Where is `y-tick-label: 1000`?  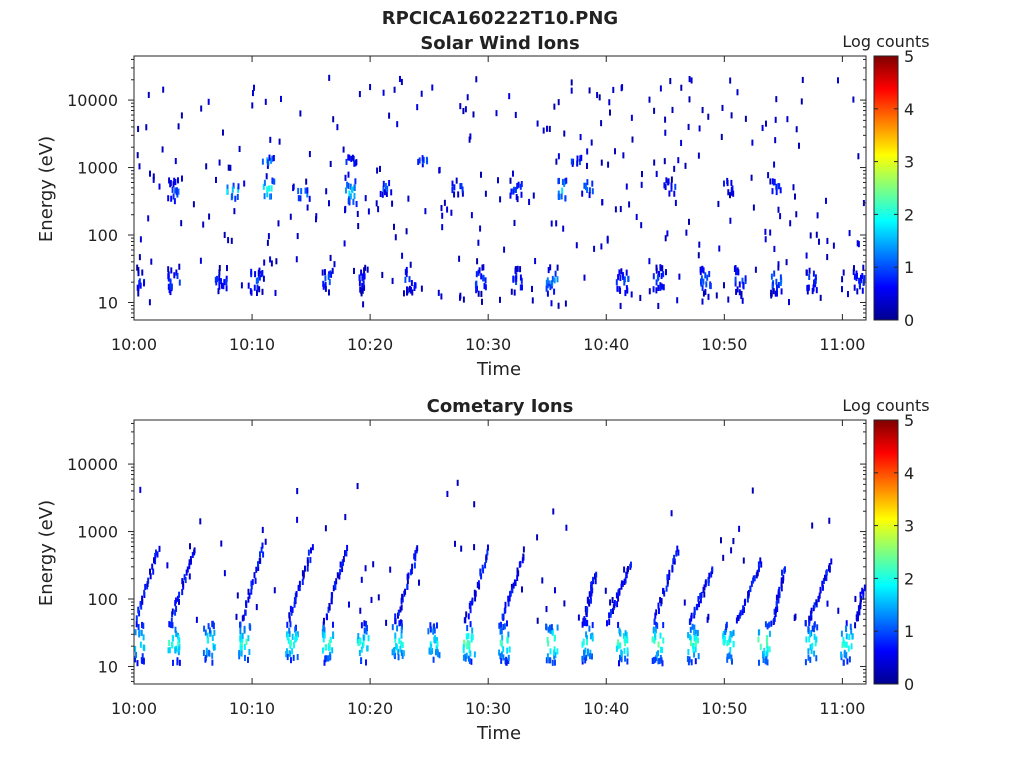
y-tick-label: 1000 is located at coordinates (97, 168).